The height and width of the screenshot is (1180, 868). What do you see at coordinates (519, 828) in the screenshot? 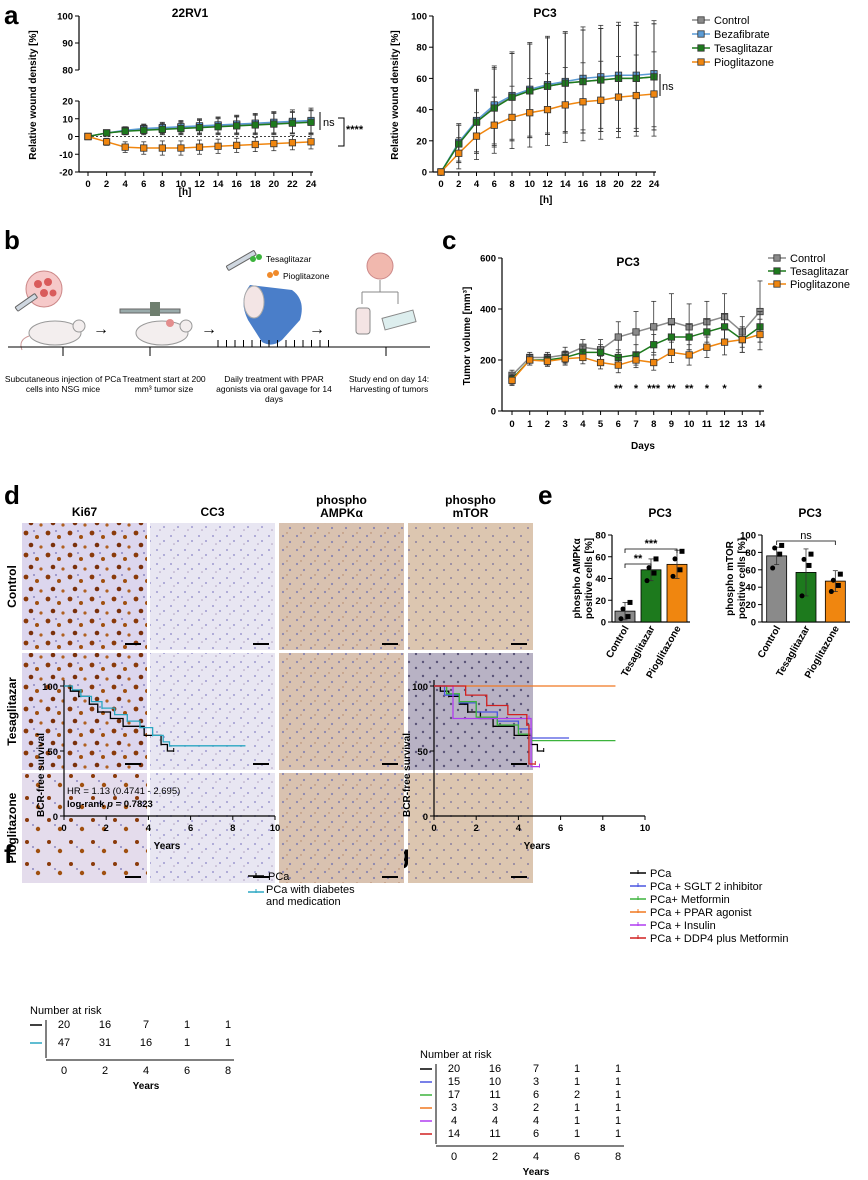
I see `x-tick-label-km-g: 4` at bounding box center [519, 828].